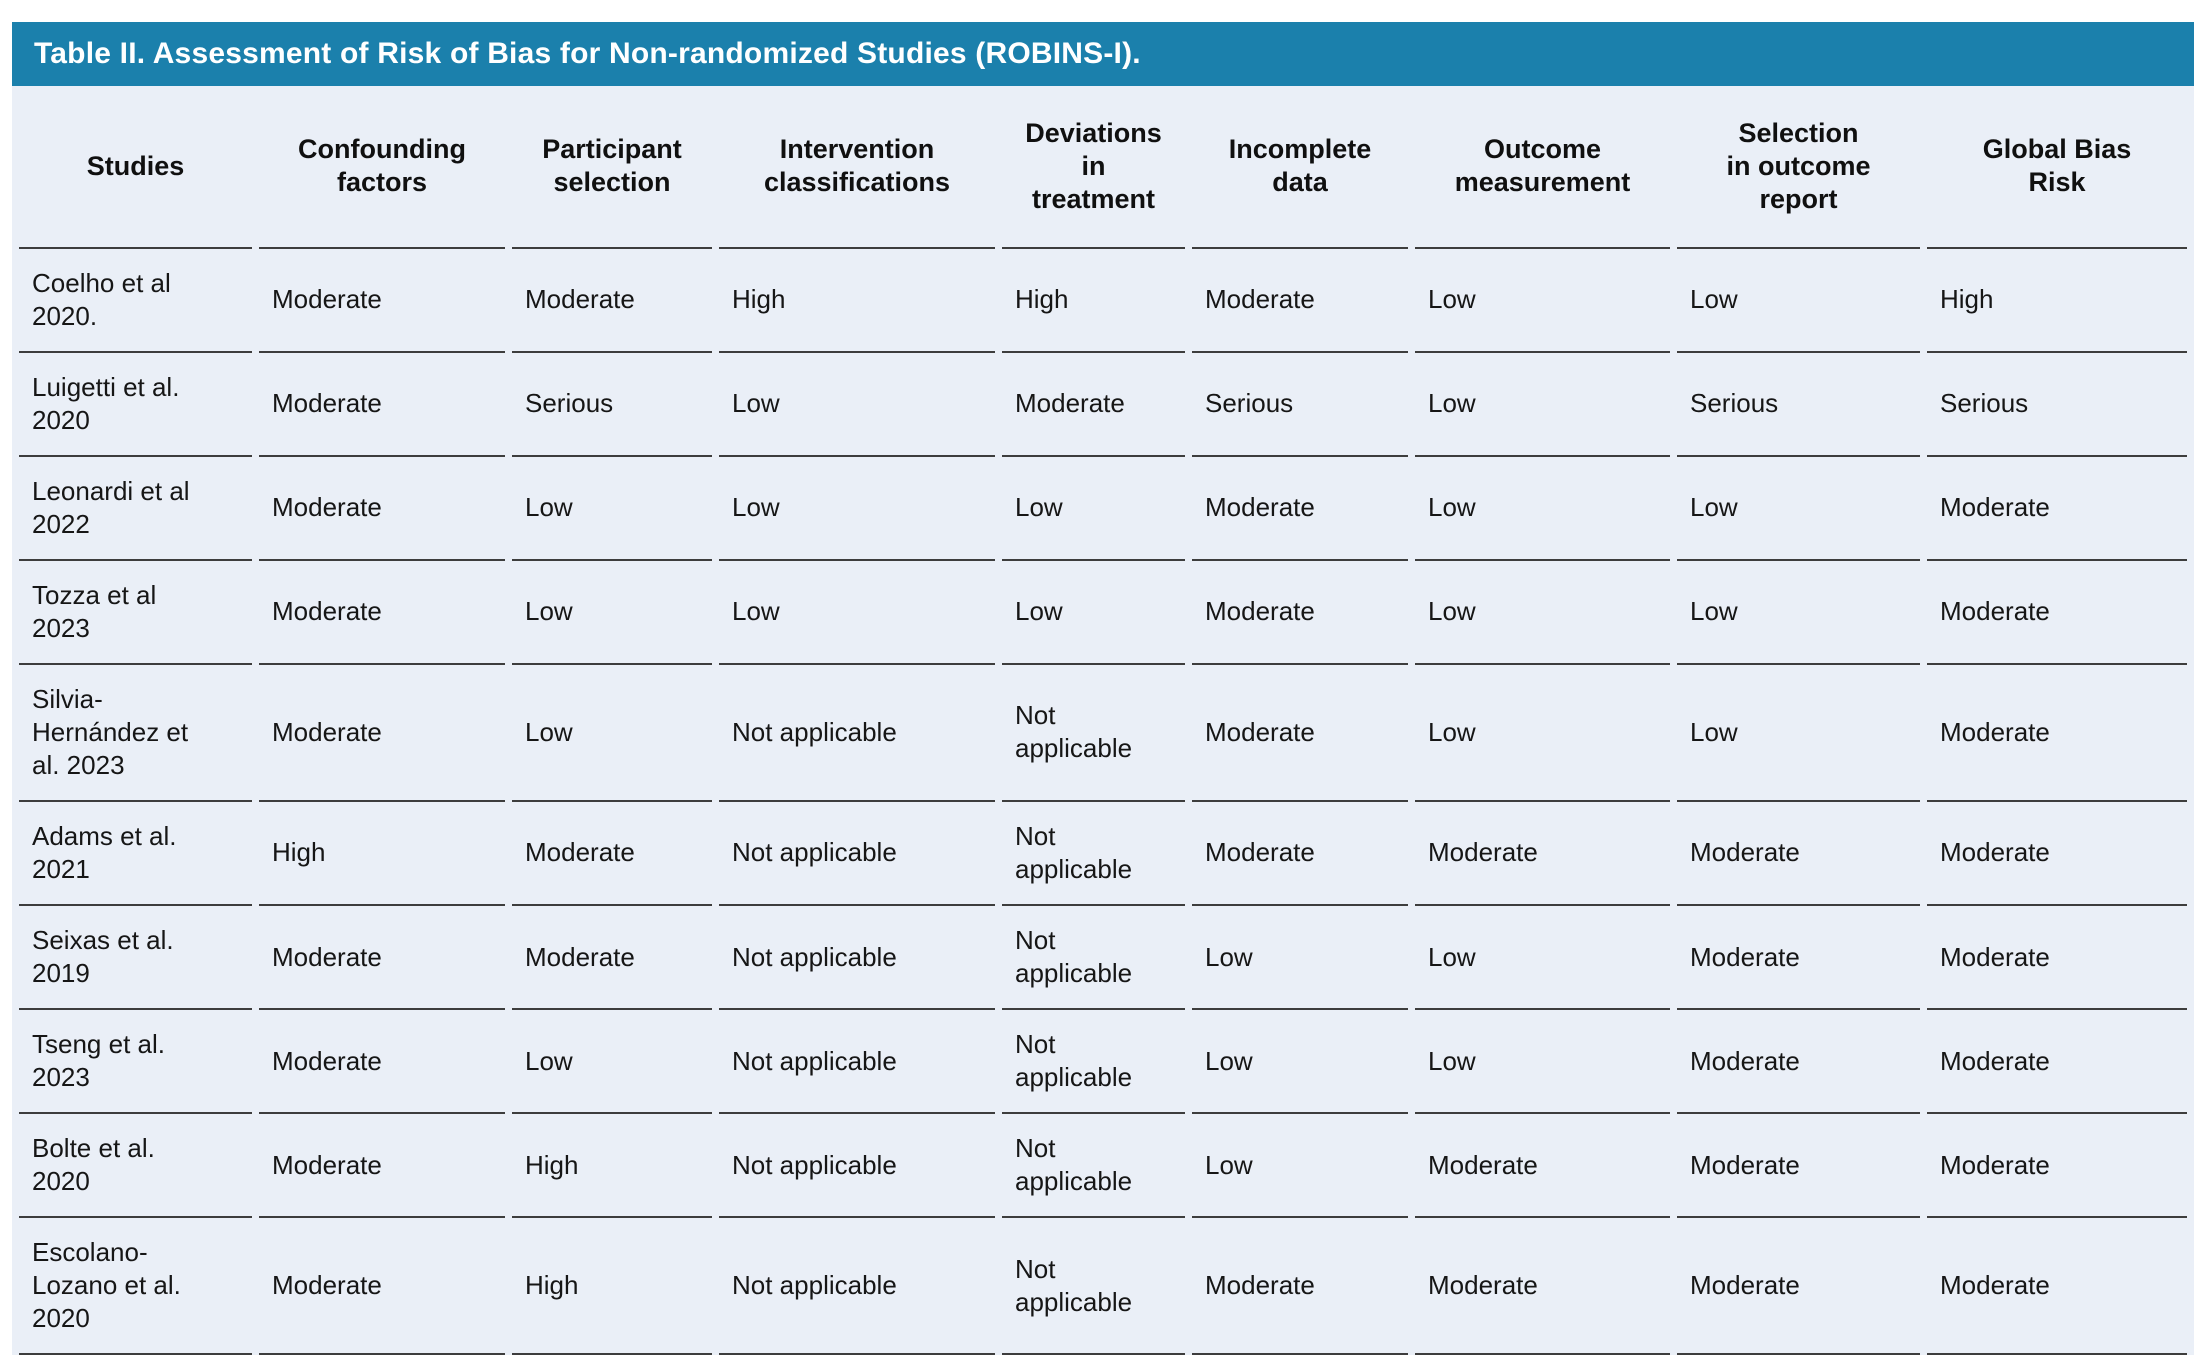 The width and height of the screenshot is (2201, 1371). What do you see at coordinates (135, 1166) in the screenshot?
I see `cell-study: Bolte et al. 2020` at bounding box center [135, 1166].